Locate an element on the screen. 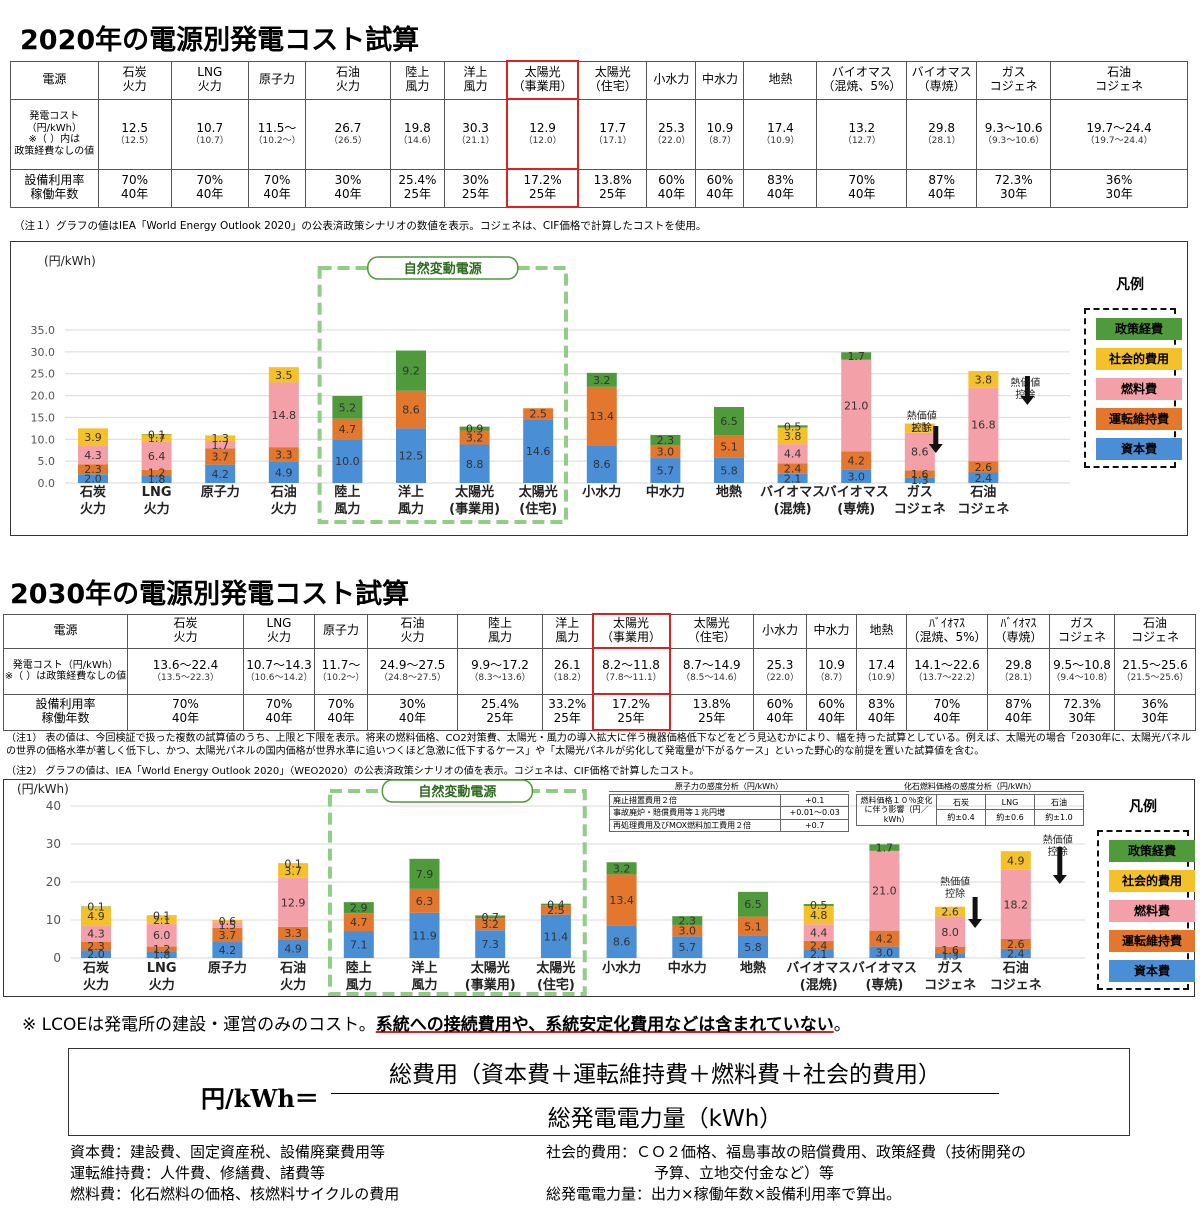 Image resolution: width=1200 pixels, height=1217 pixels. header-cell-line: 風力 is located at coordinates (499, 637).